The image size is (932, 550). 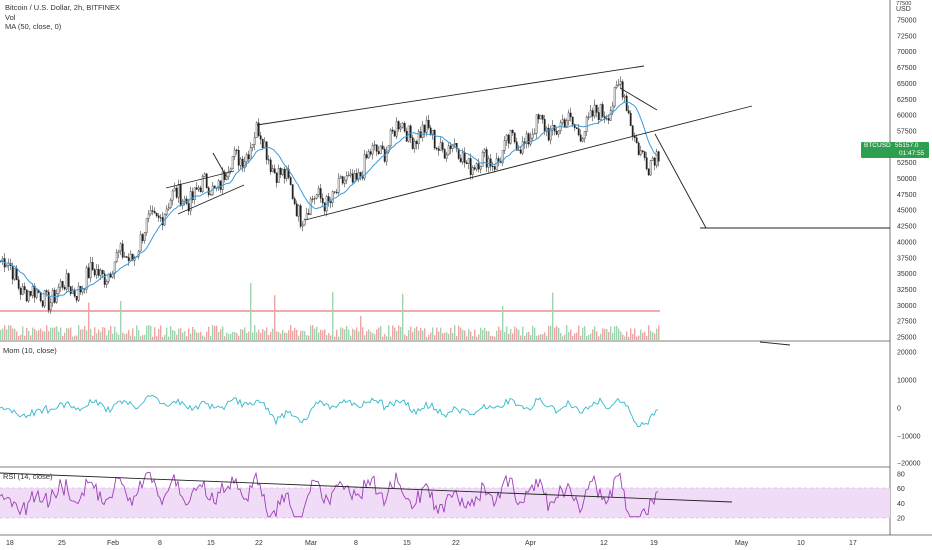 What do you see at coordinates (531, 543) in the screenshot?
I see `time-tick-label: Apr` at bounding box center [531, 543].